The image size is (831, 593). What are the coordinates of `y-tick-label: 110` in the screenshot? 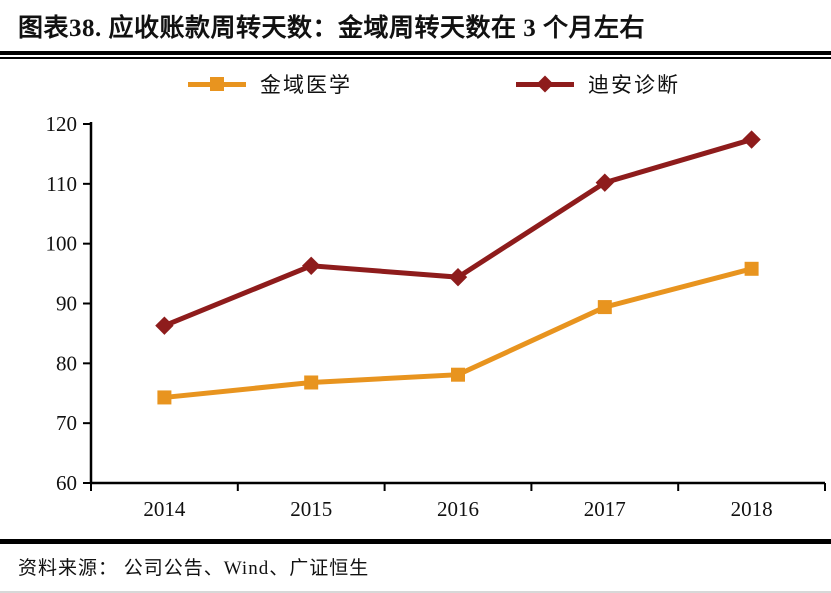 It's located at (61, 184).